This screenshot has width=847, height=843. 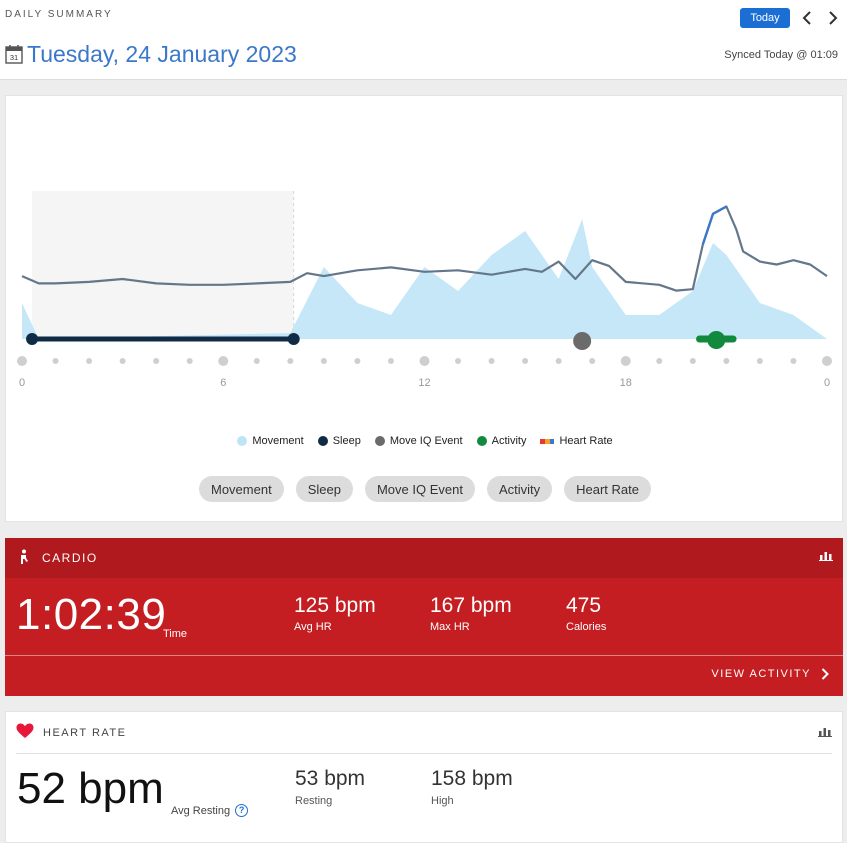 I want to click on legend-sleep-label: Sleep, so click(x=346, y=441).